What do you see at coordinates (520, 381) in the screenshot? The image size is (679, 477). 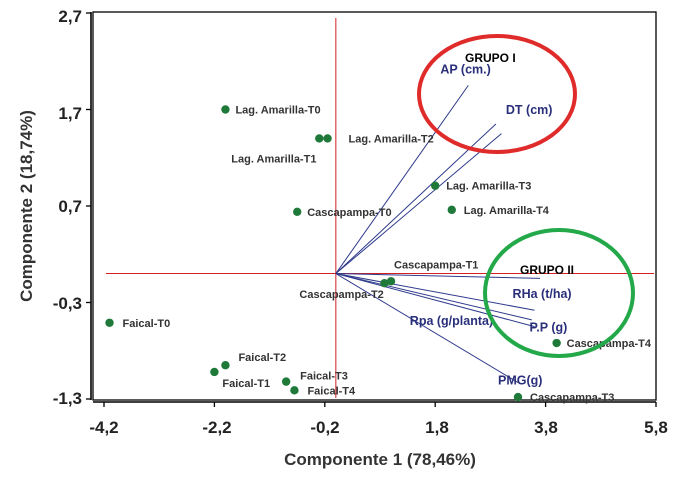 I see `vector-label: PMG(g)` at bounding box center [520, 381].